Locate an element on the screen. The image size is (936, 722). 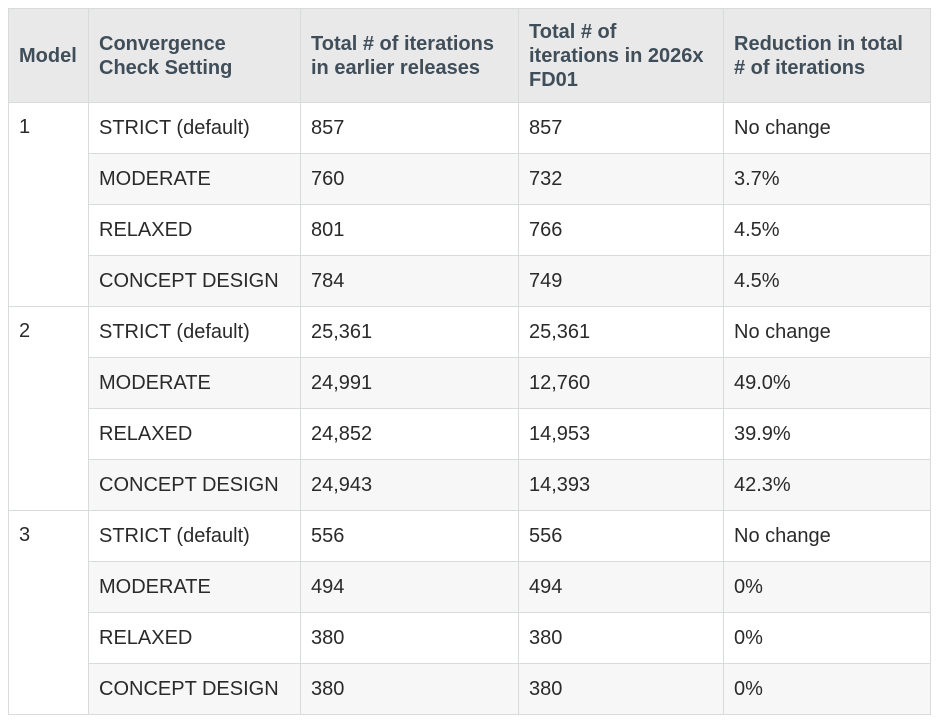
model-cell: 1 is located at coordinates (48, 204).